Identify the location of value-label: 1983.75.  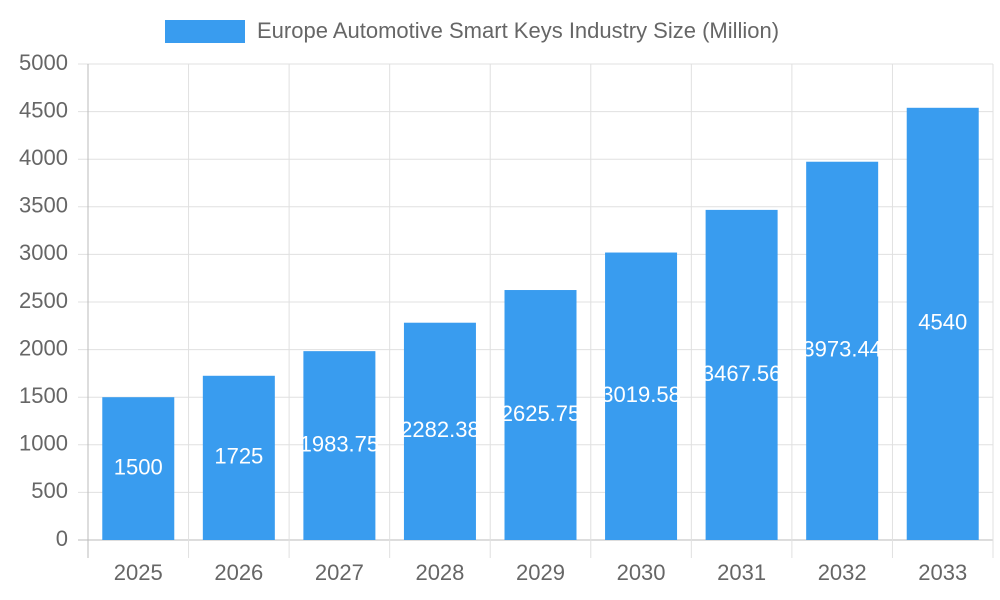
(340, 443).